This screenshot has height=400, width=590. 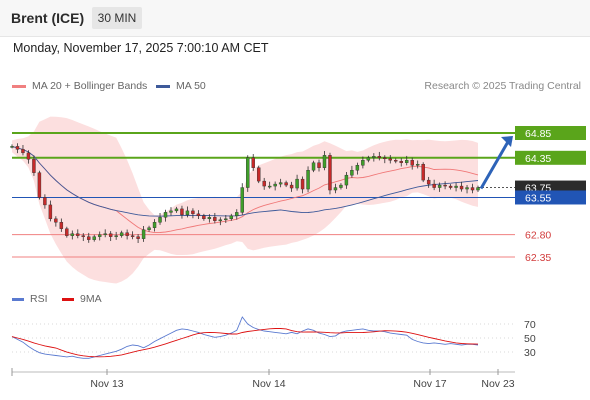 I want to click on pivot-tag-63.55: 63.55, so click(x=538, y=198).